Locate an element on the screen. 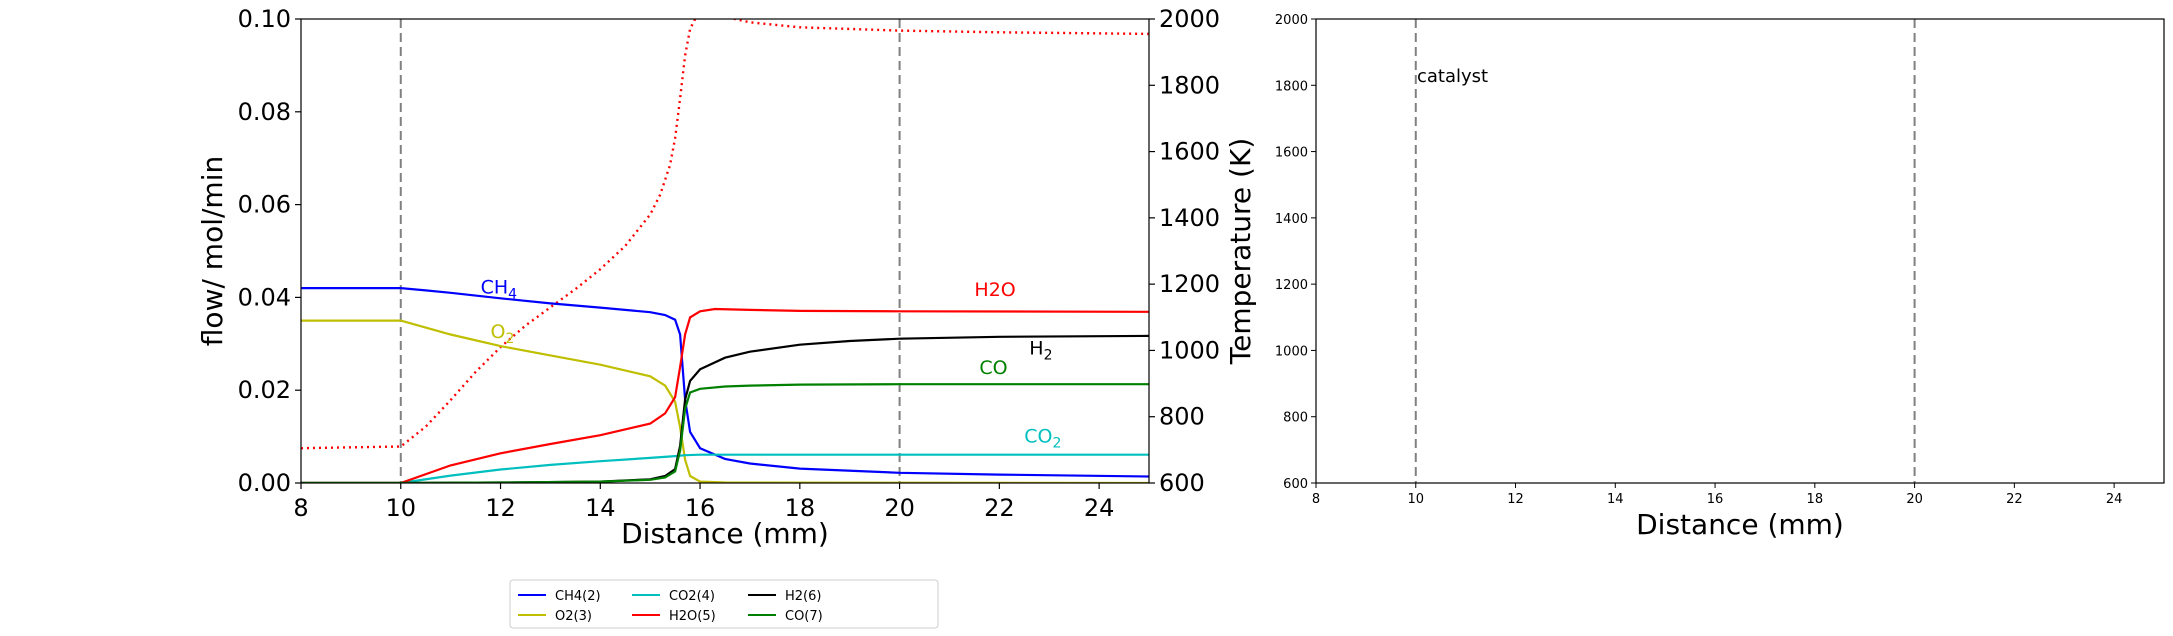  y2-tick-label: 800 is located at coordinates (1182, 417).